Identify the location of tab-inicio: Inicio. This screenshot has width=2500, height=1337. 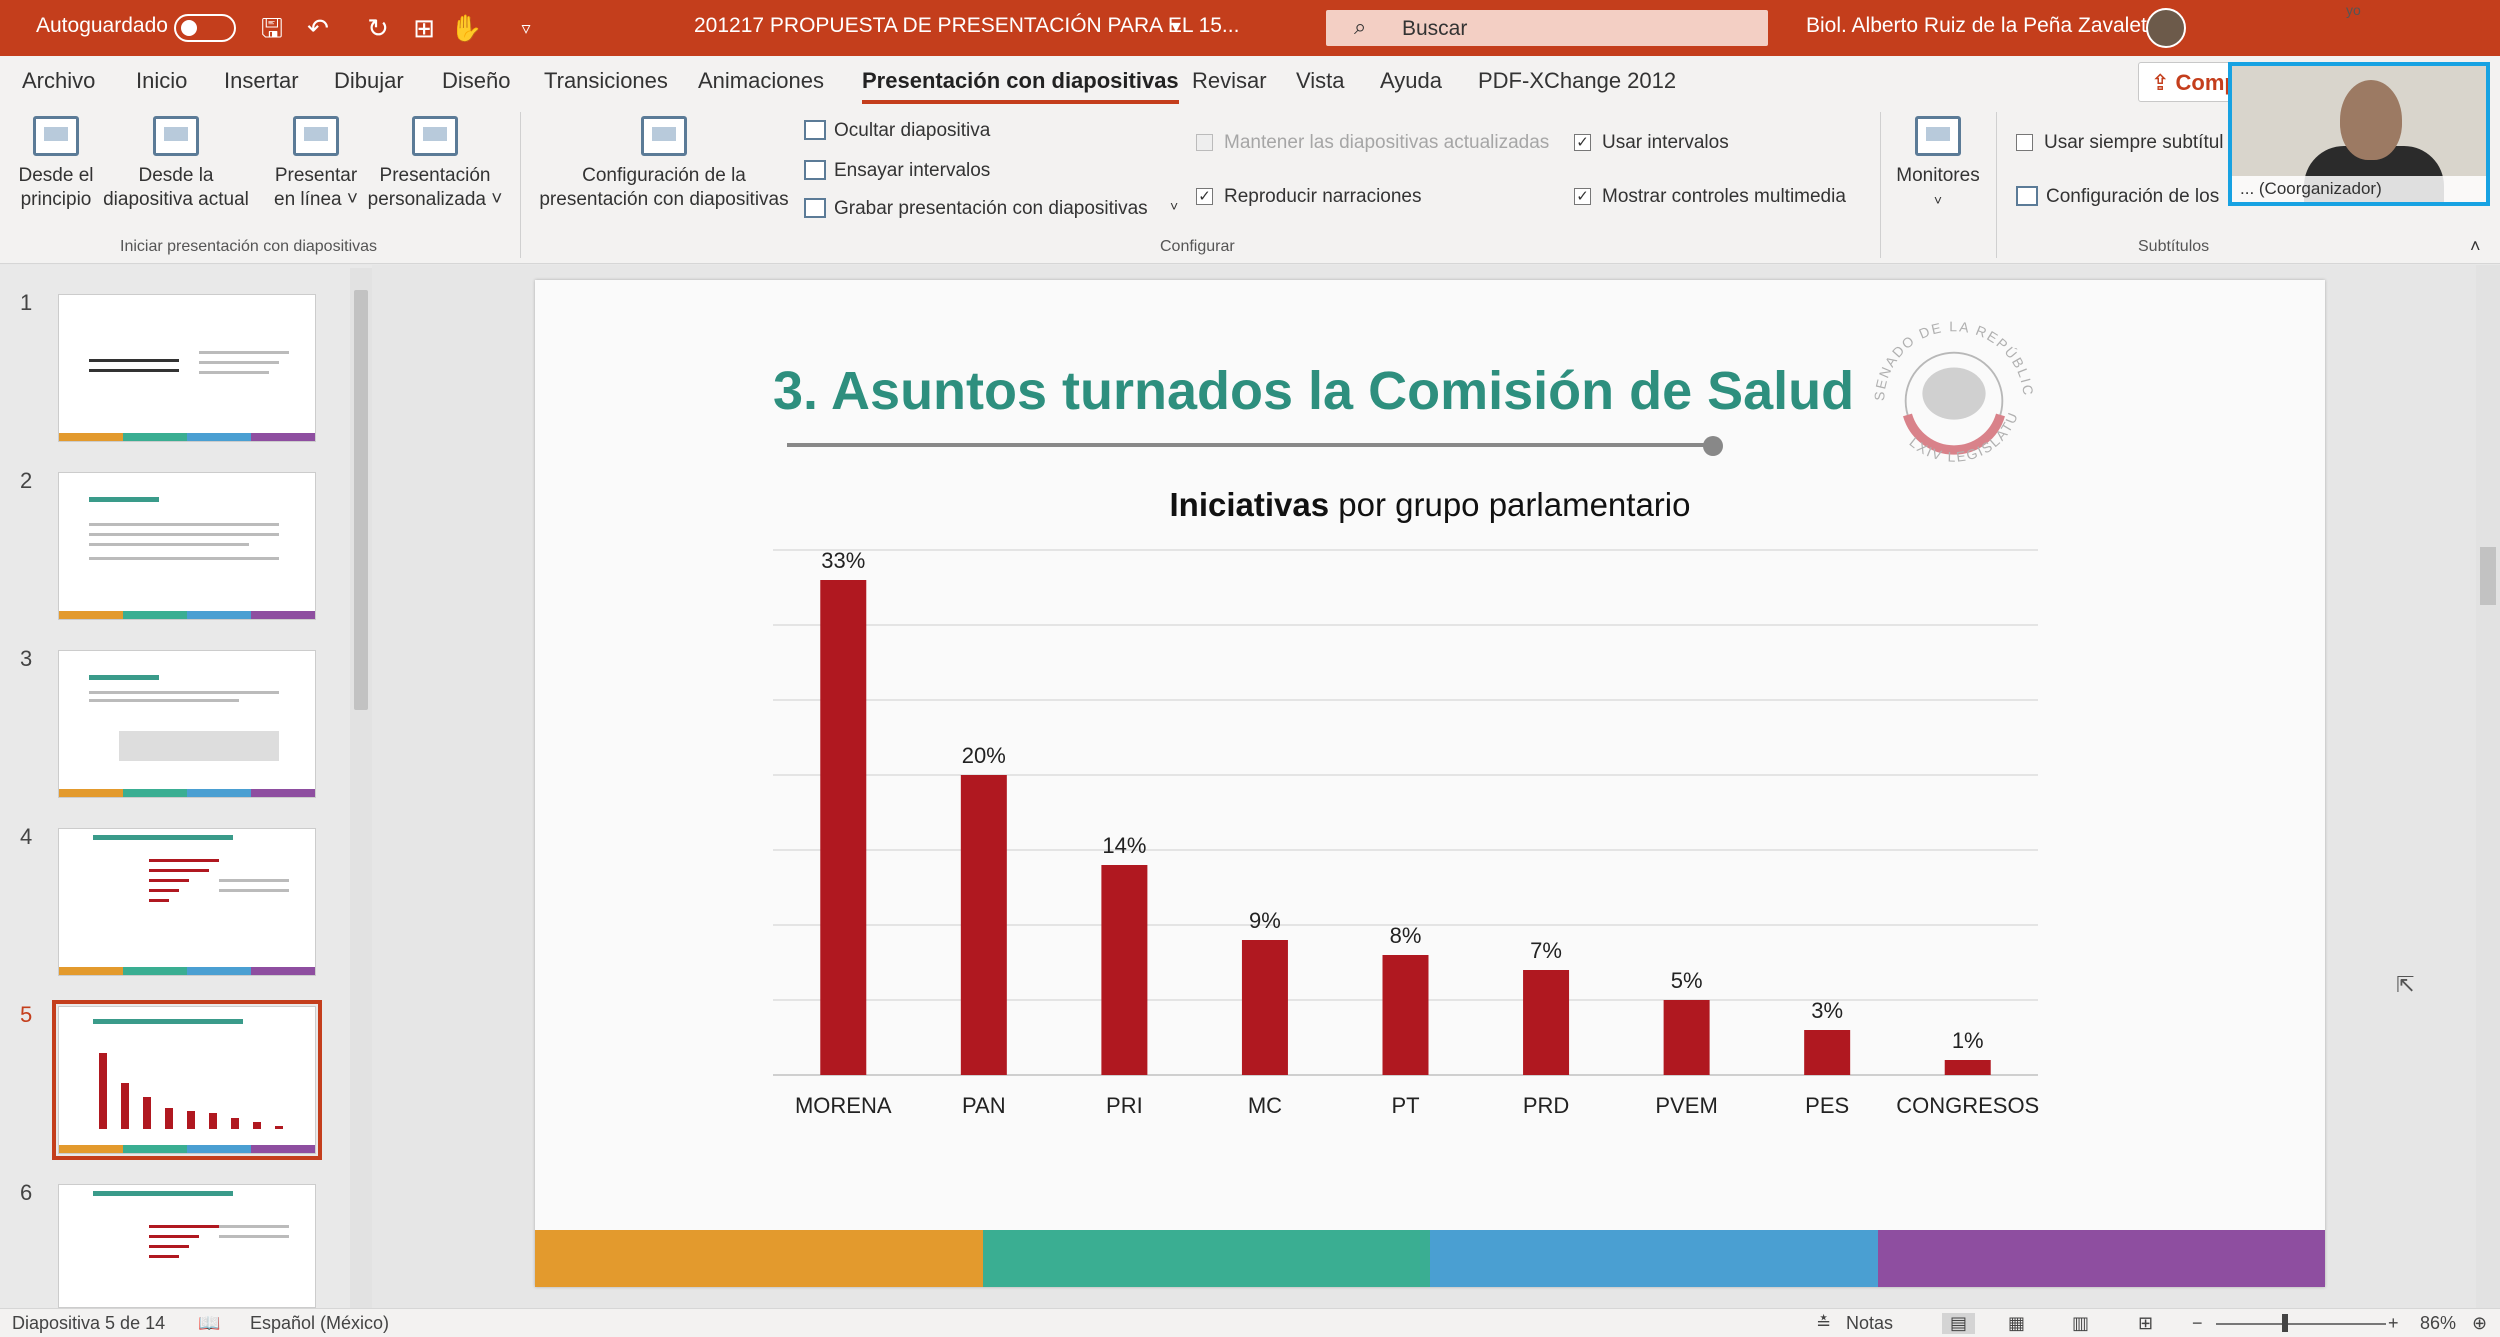
(162, 80).